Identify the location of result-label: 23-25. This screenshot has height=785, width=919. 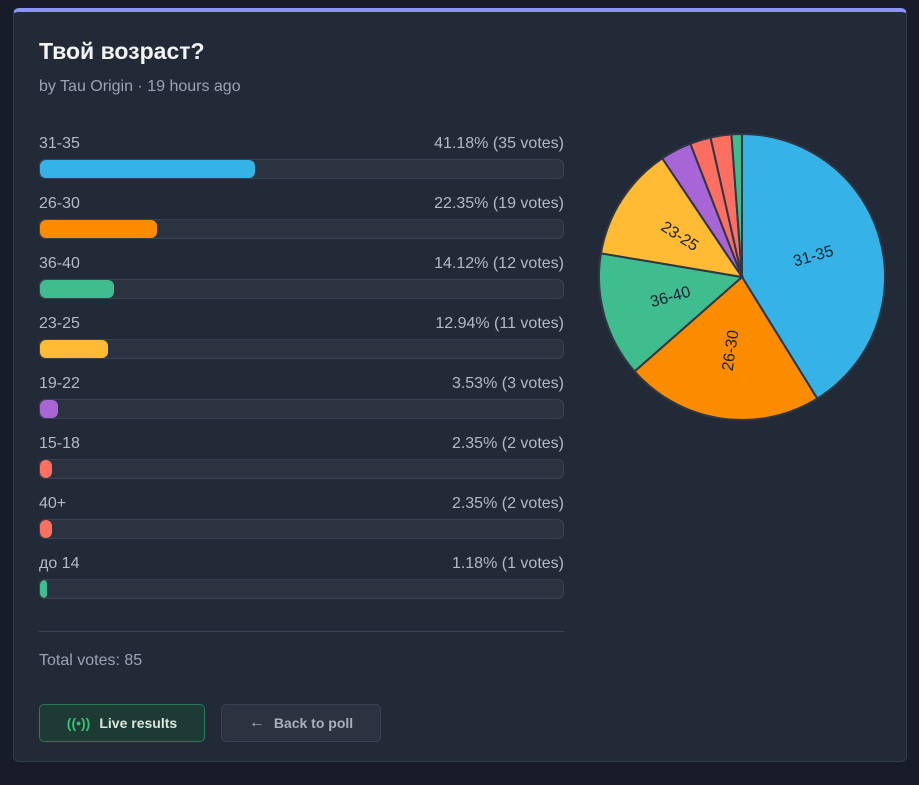
(59, 323).